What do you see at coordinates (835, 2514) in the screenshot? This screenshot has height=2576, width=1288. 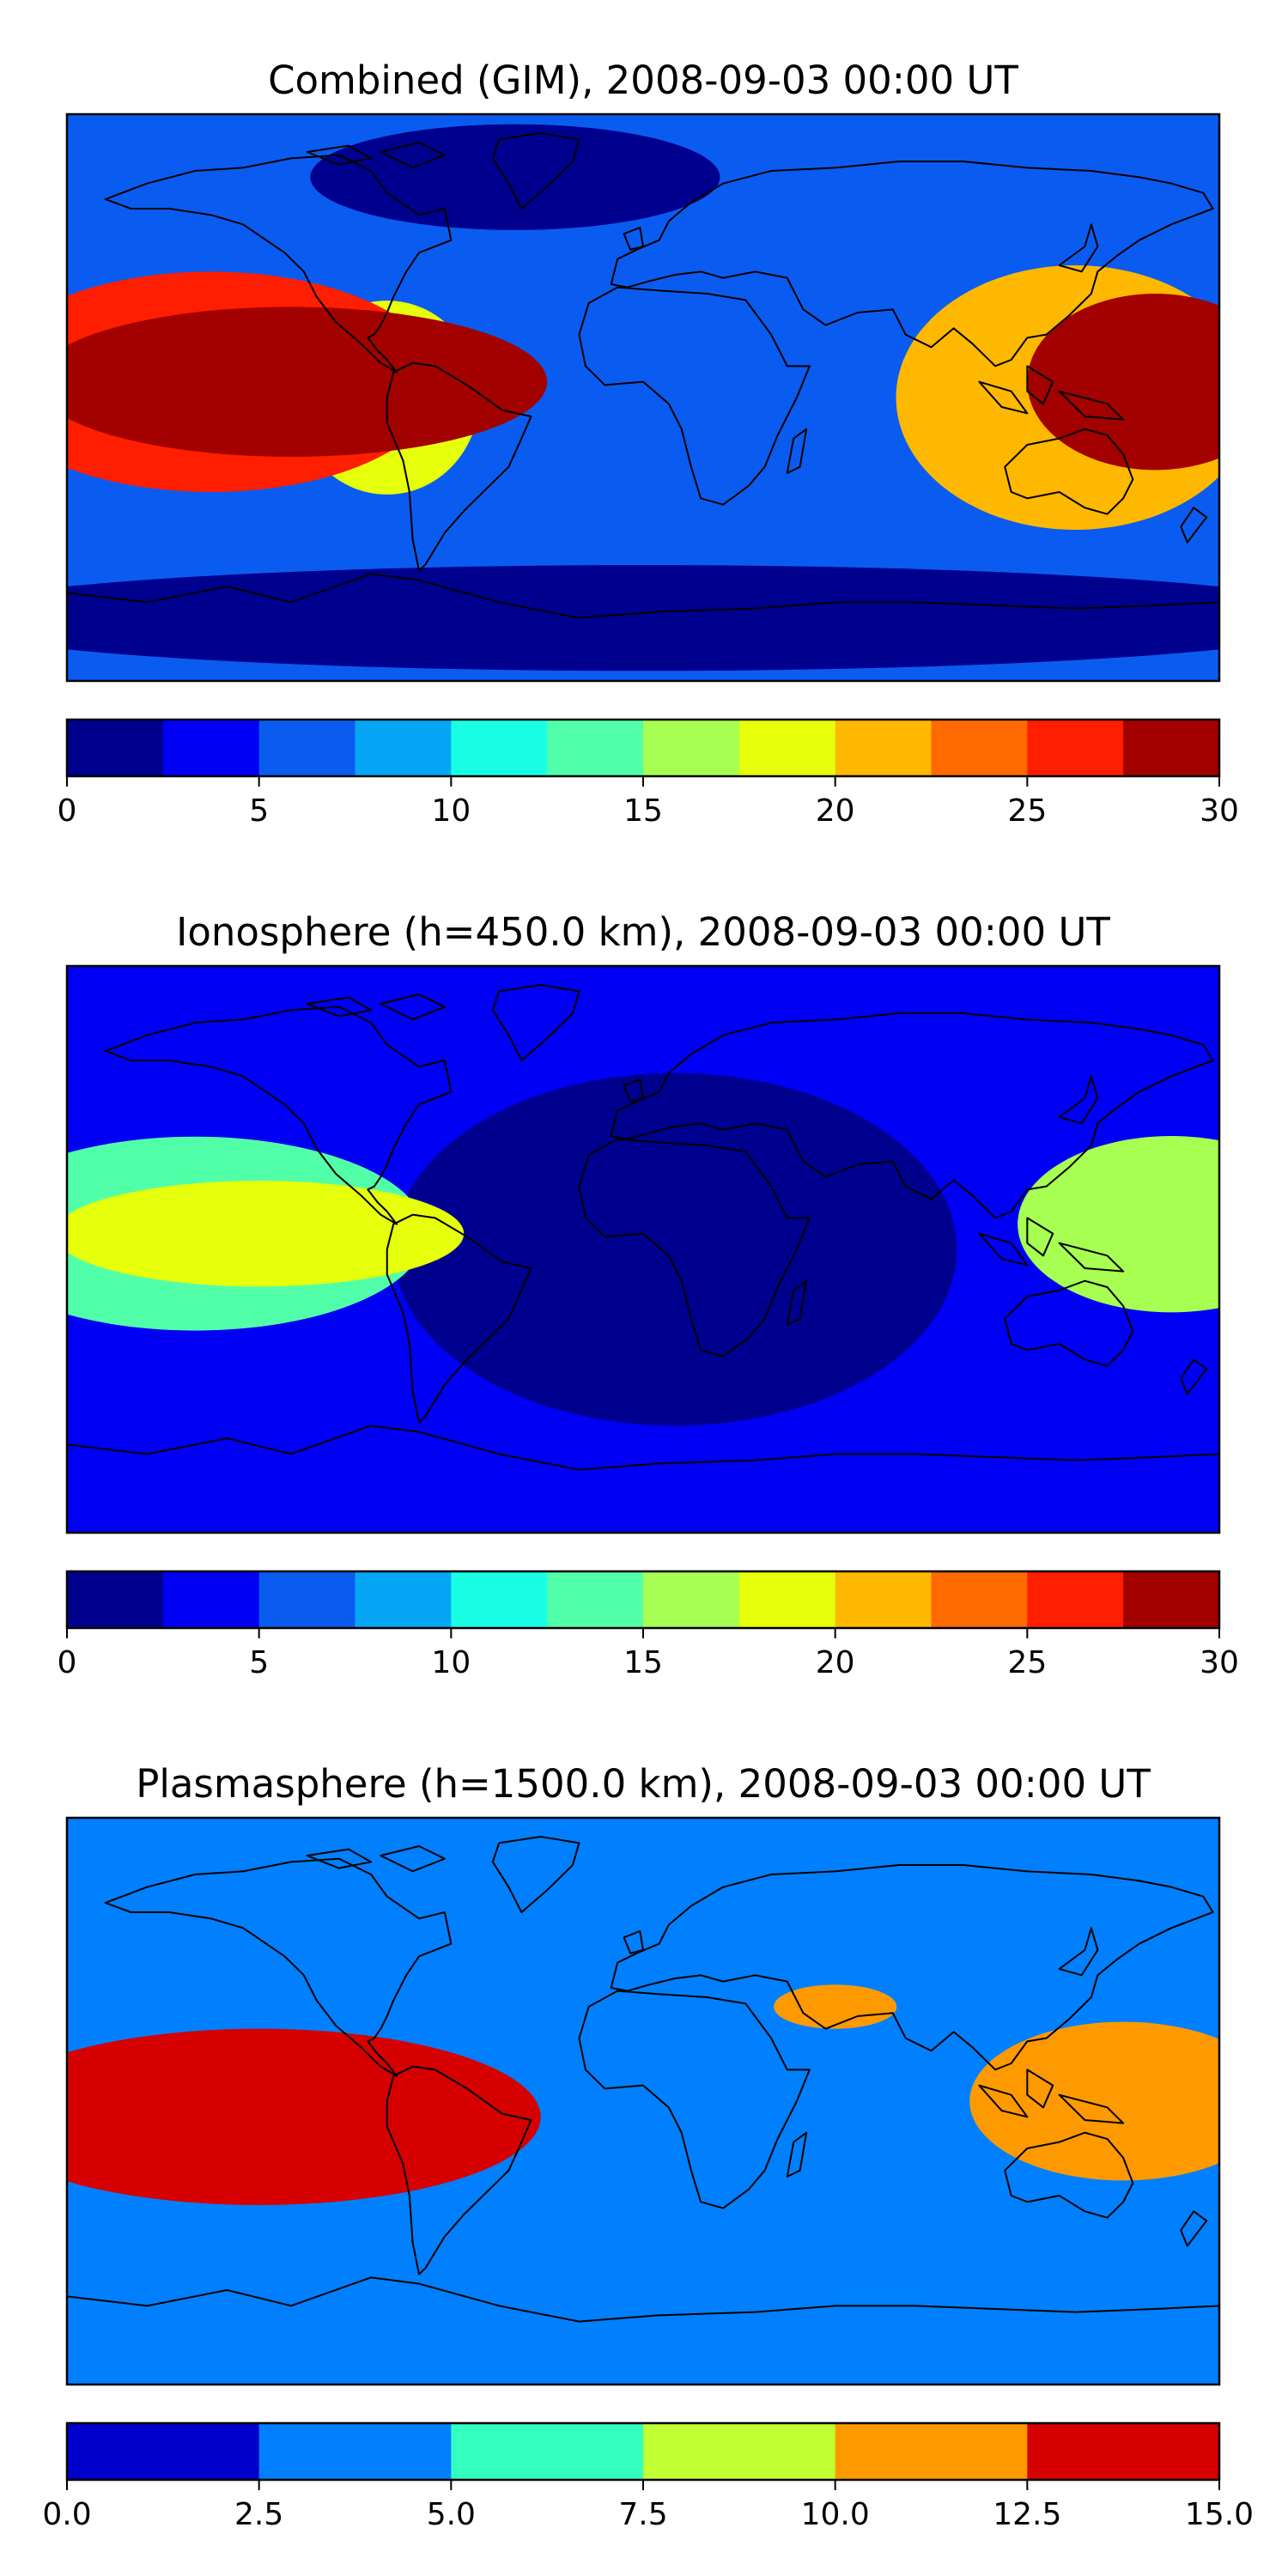 I see `colorbar-tick-label: 10.0` at bounding box center [835, 2514].